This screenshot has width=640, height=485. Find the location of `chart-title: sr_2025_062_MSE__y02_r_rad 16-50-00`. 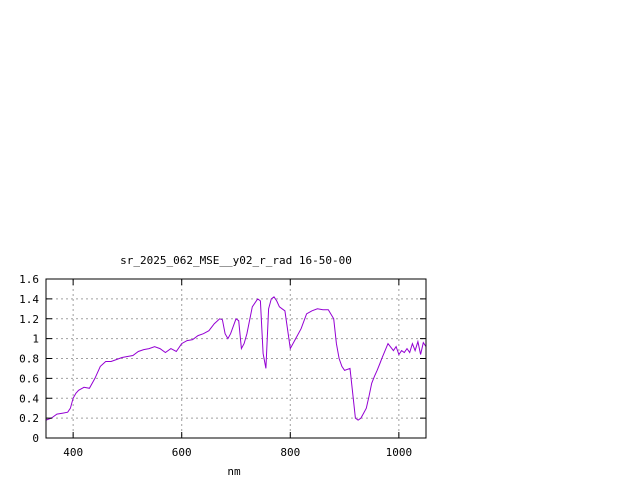

chart-title: sr_2025_062_MSE__y02_r_rad 16-50-00 is located at coordinates (236, 260).